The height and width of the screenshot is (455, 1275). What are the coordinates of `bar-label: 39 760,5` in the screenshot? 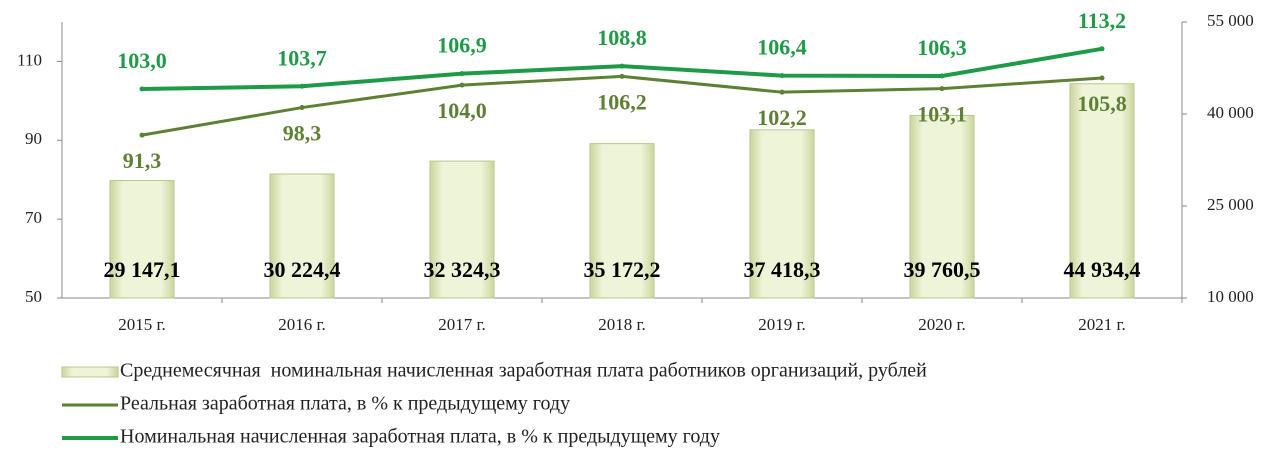 It's located at (942, 269).